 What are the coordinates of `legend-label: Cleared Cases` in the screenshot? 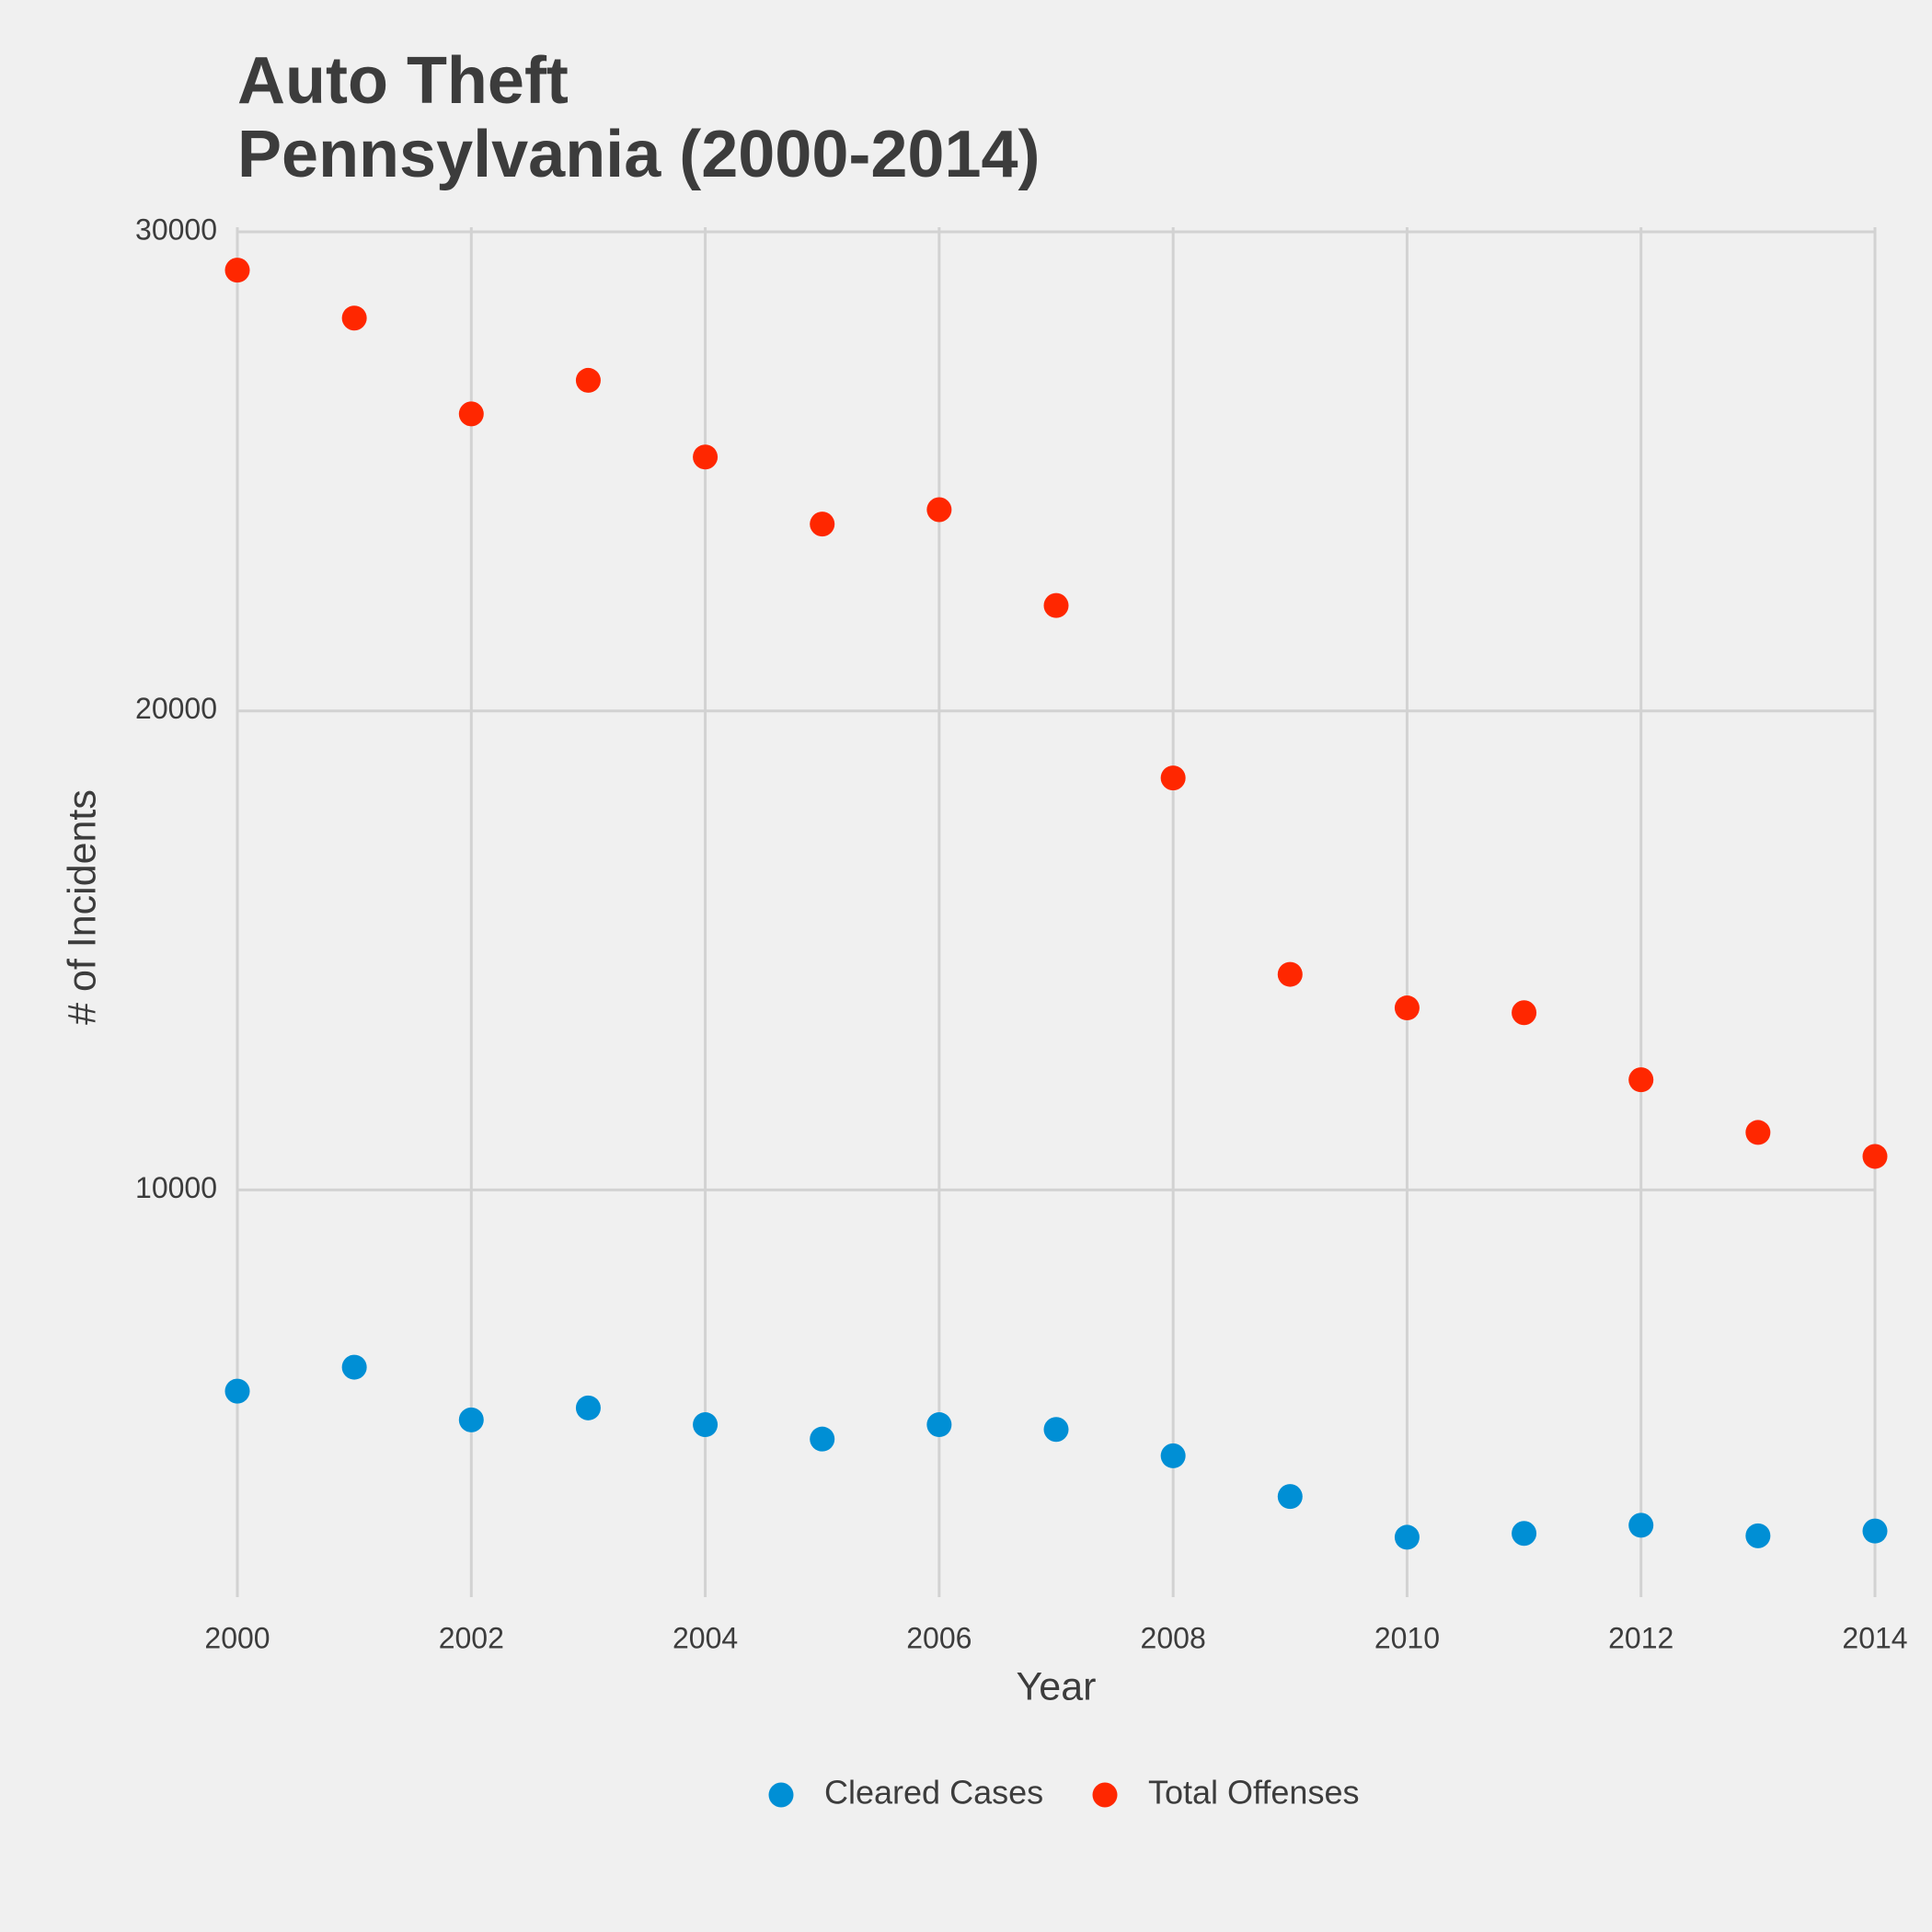 It's located at (933, 1792).